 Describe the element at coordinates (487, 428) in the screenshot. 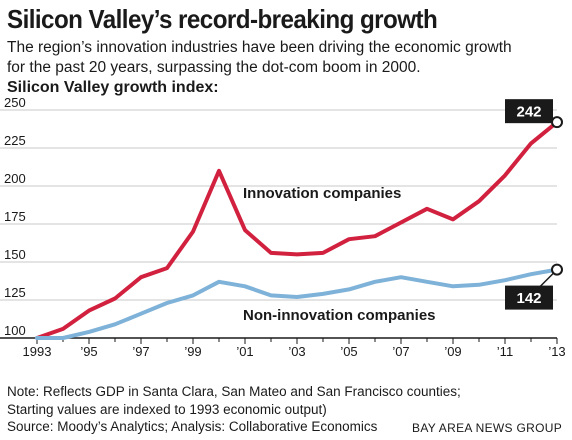

I see `credit-line: BAY AREA NEWS GROUP` at that location.